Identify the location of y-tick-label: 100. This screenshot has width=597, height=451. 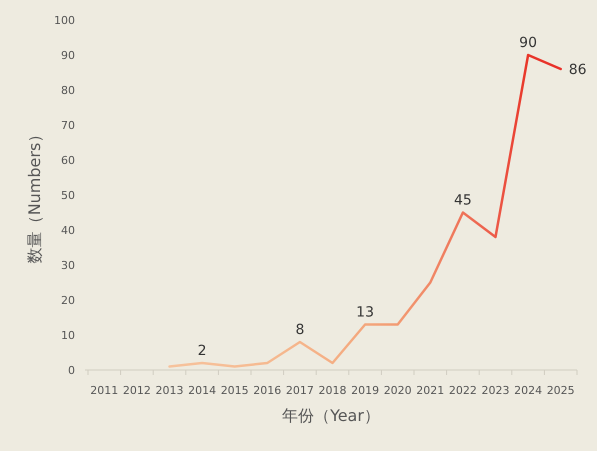
(64, 20).